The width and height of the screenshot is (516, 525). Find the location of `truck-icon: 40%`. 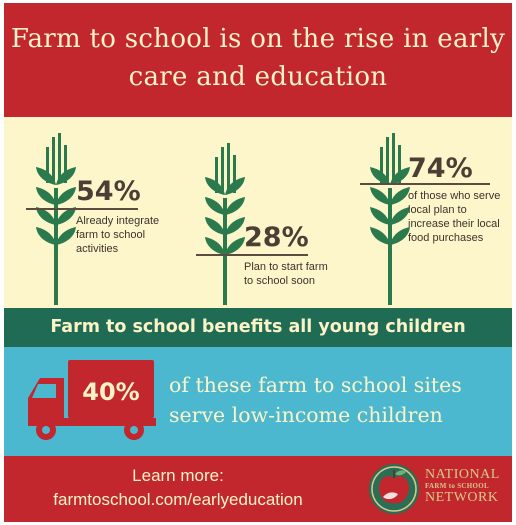

truck-icon: 40% is located at coordinates (92, 400).